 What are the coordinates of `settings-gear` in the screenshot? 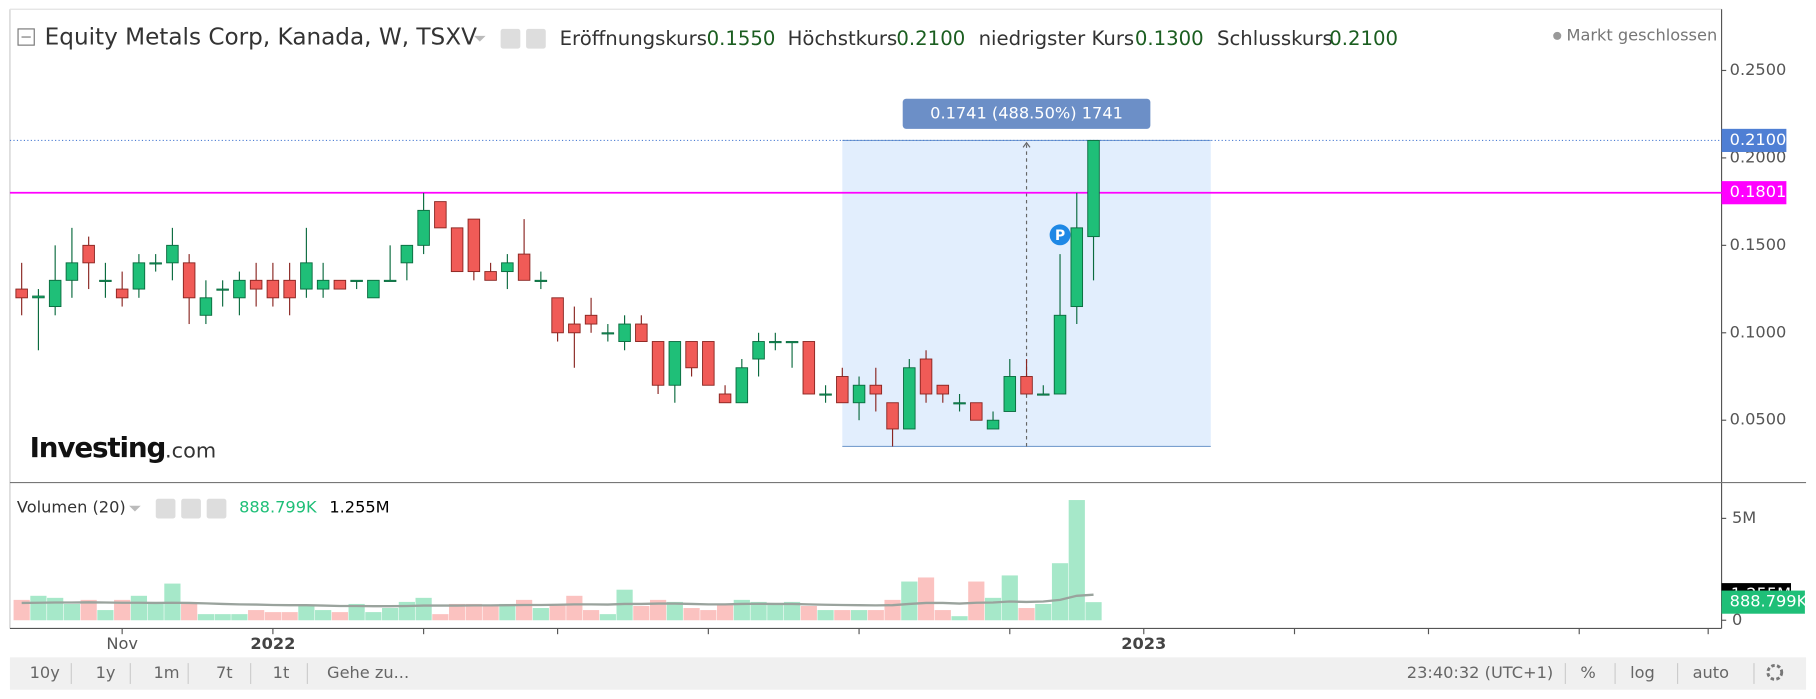 It's located at (1775, 672).